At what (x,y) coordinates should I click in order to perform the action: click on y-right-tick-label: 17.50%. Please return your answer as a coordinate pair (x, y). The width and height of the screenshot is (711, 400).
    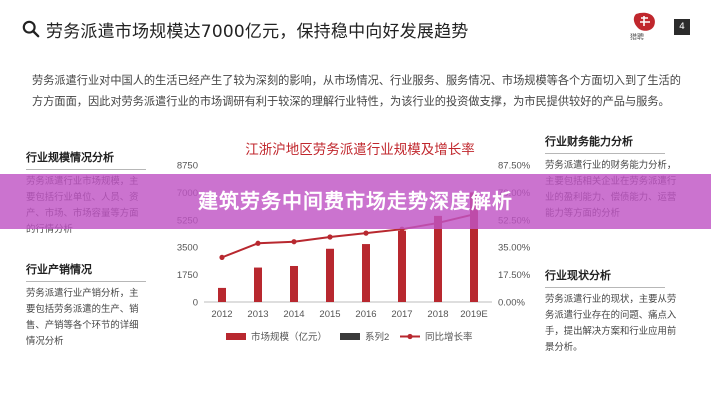
    Looking at the image, I should click on (514, 275).